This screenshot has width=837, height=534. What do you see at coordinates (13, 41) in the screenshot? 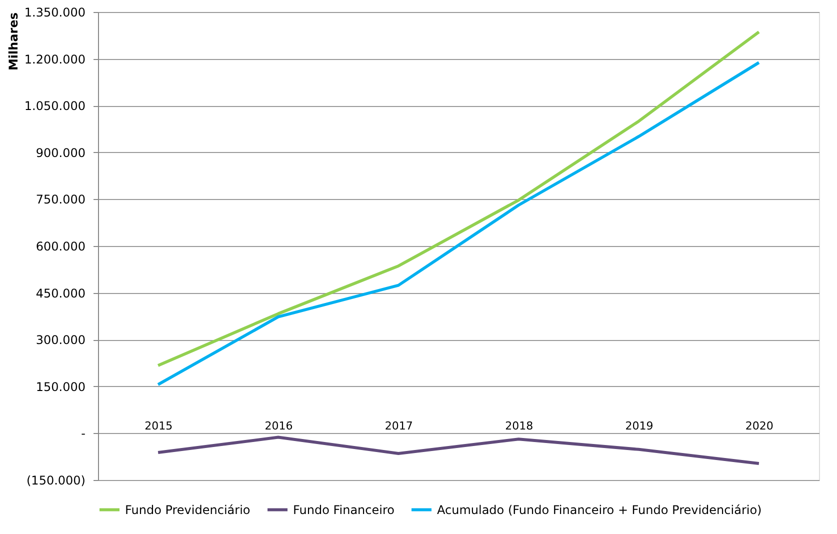
I see `y-axis-title: Milhares` at bounding box center [13, 41].